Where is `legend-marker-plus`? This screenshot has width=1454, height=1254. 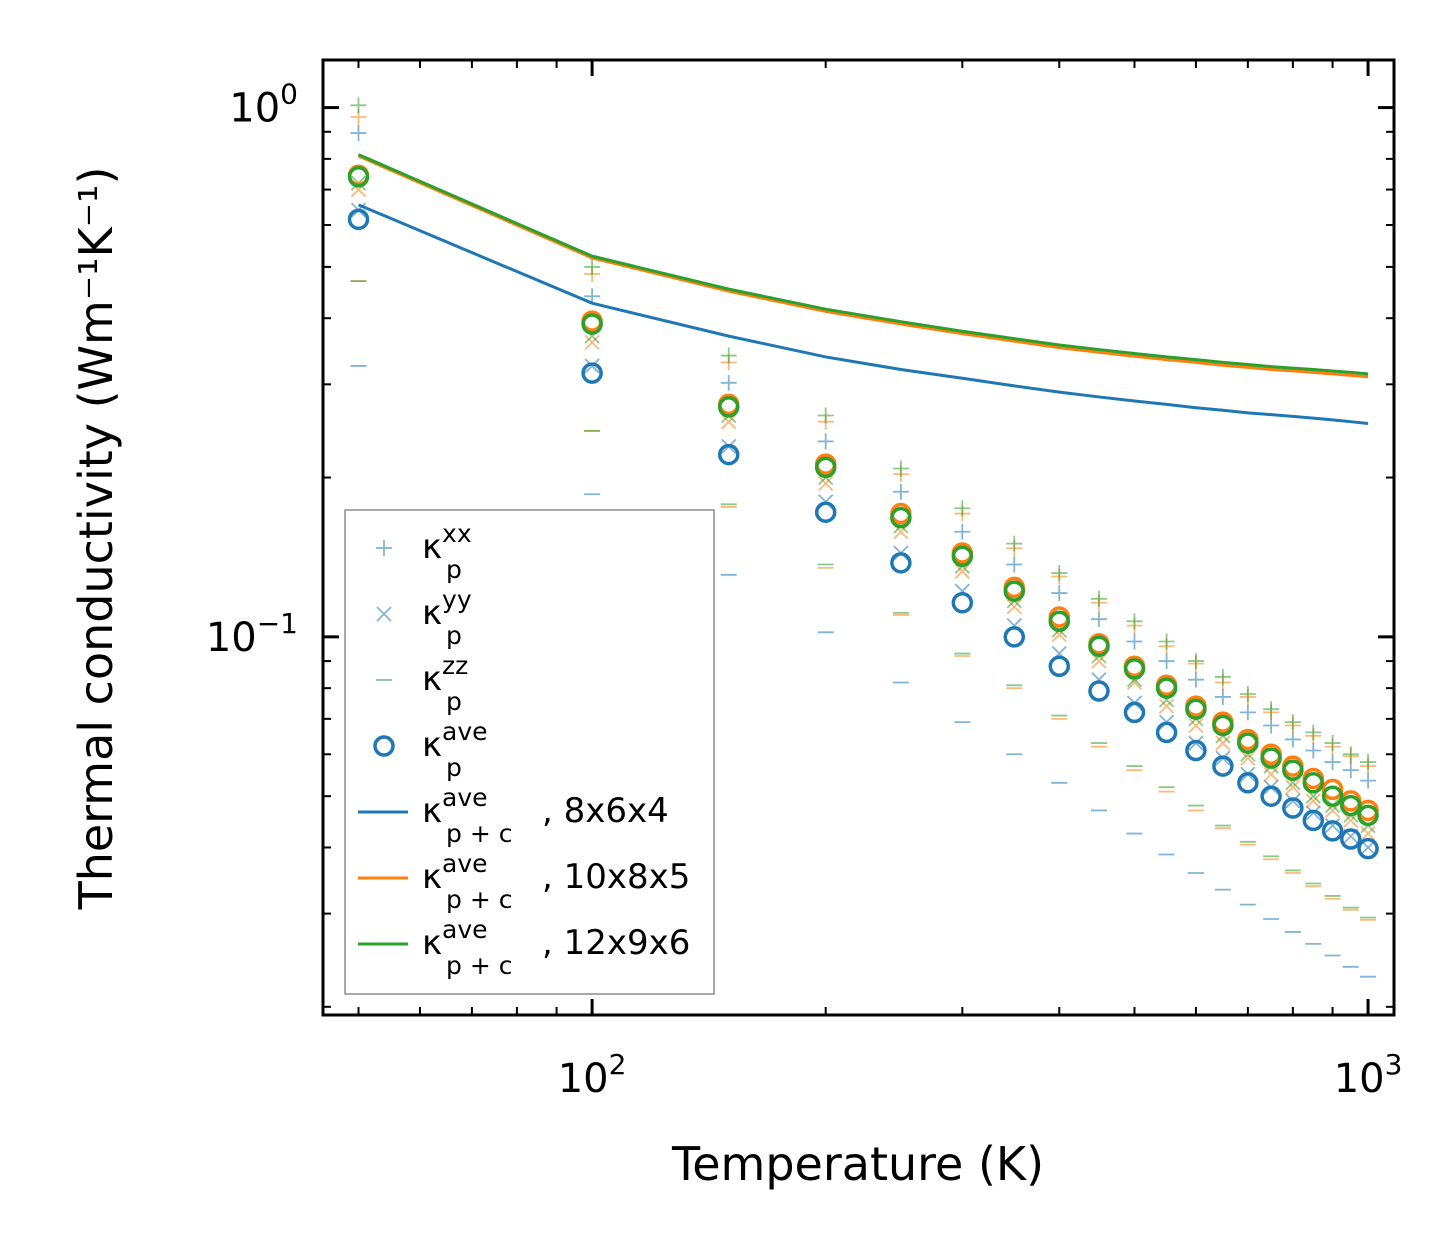
legend-marker-plus is located at coordinates (384, 548).